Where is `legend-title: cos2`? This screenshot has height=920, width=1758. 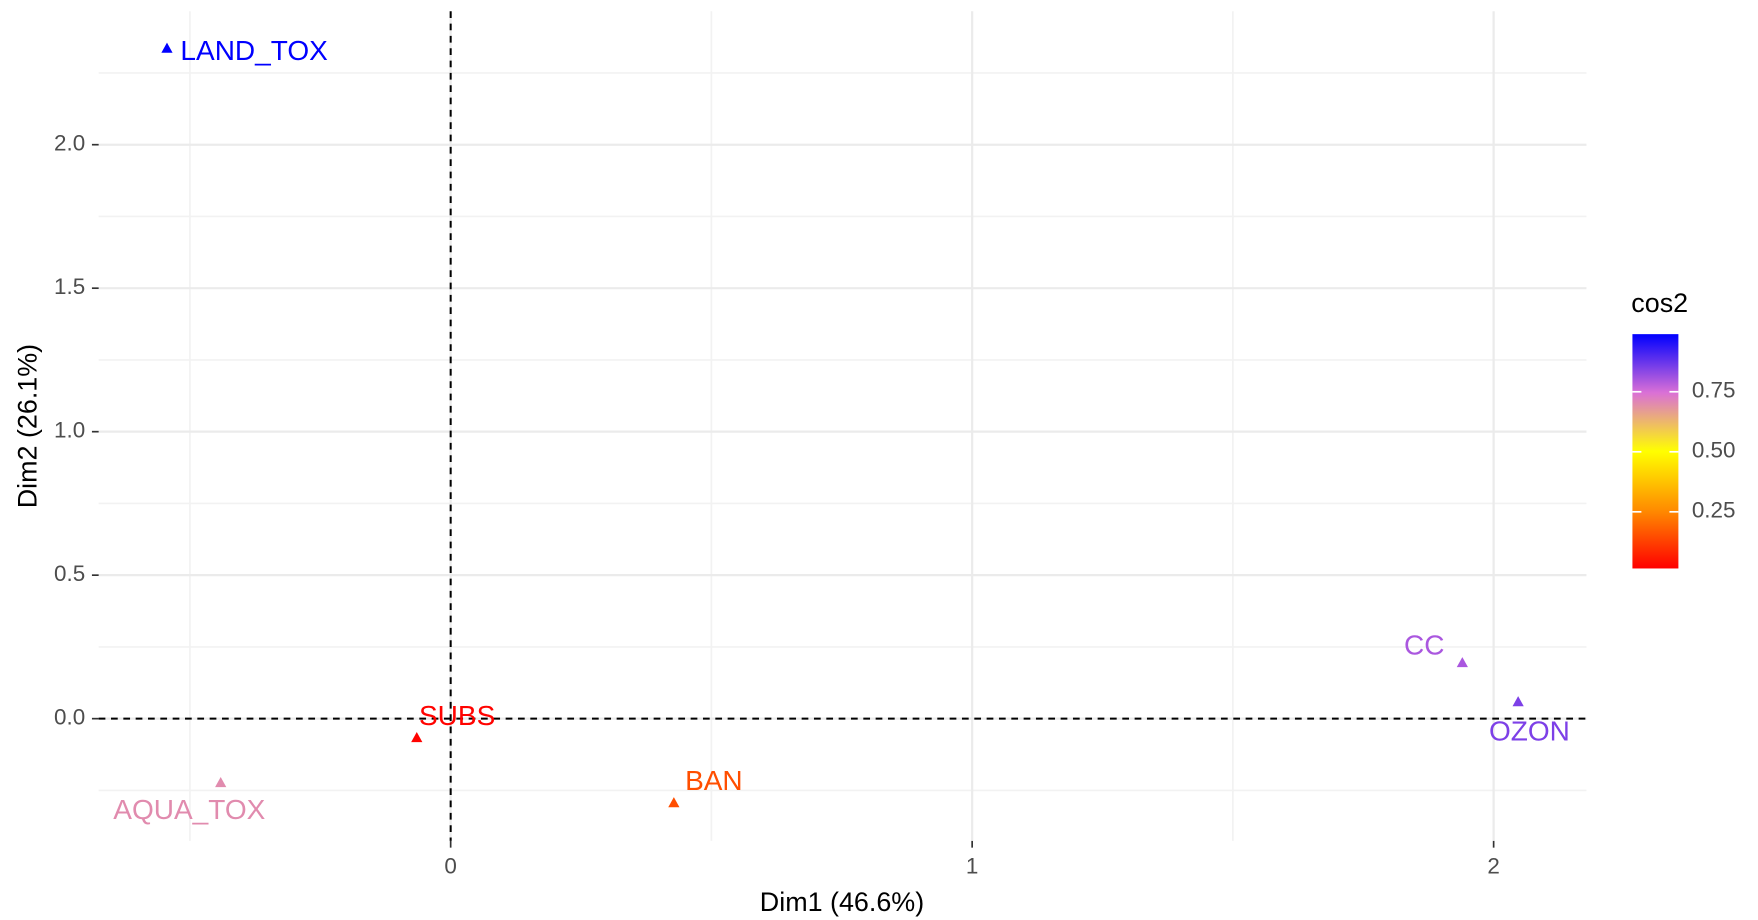
legend-title: cos2 is located at coordinates (1659, 303).